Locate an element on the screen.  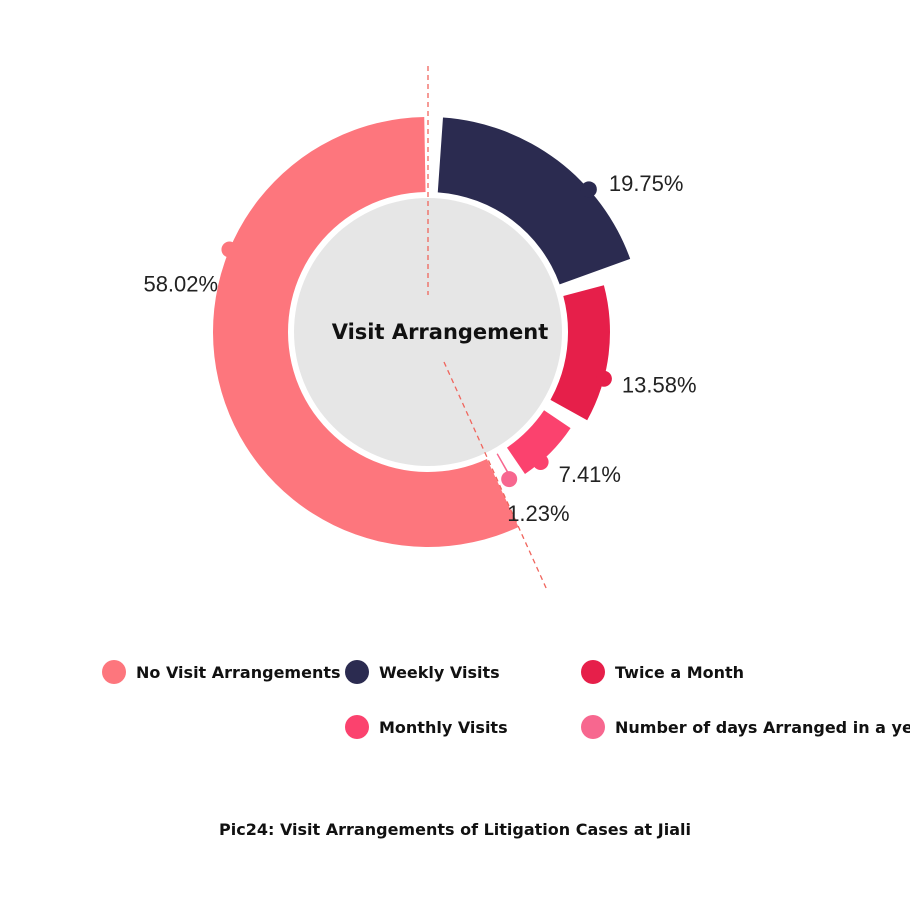
legend-label: Number of days Arranged in a year is located at coordinates (762, 727).